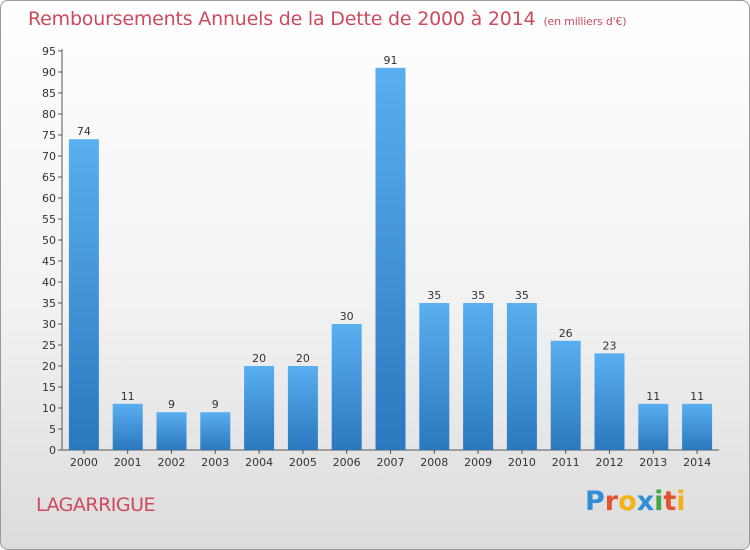 The width and height of the screenshot is (750, 550). Describe the element at coordinates (645, 501) in the screenshot. I see `logo-letter: x` at that location.